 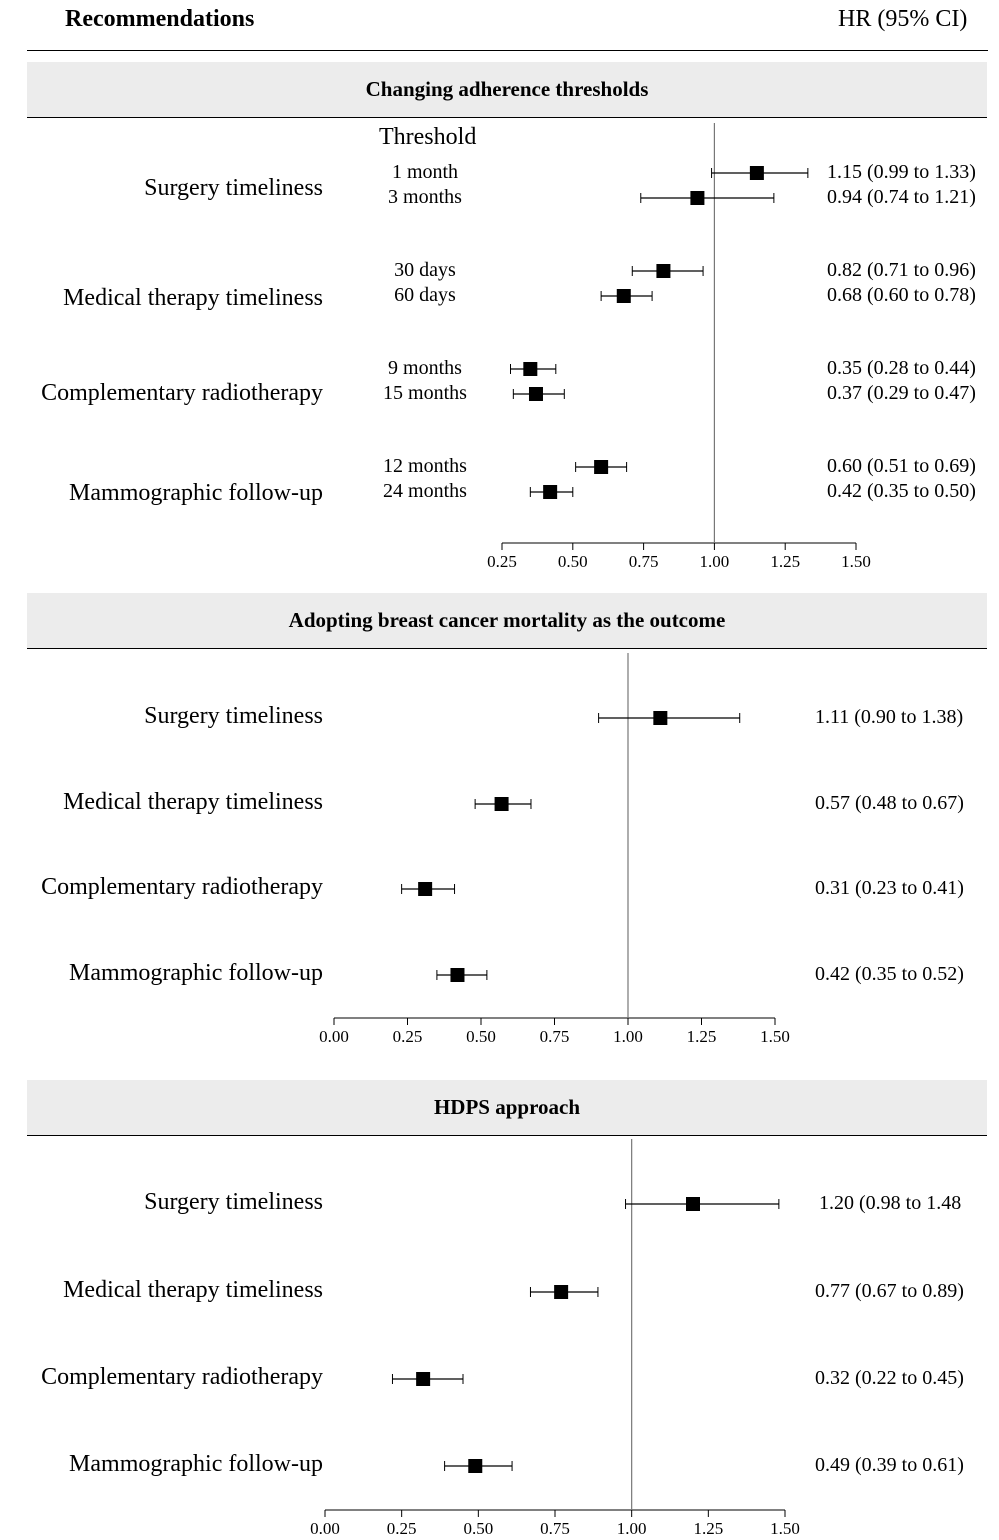 I want to click on hr-ci-value: 0.42 (0.35 to 0.52), so click(x=889, y=974).